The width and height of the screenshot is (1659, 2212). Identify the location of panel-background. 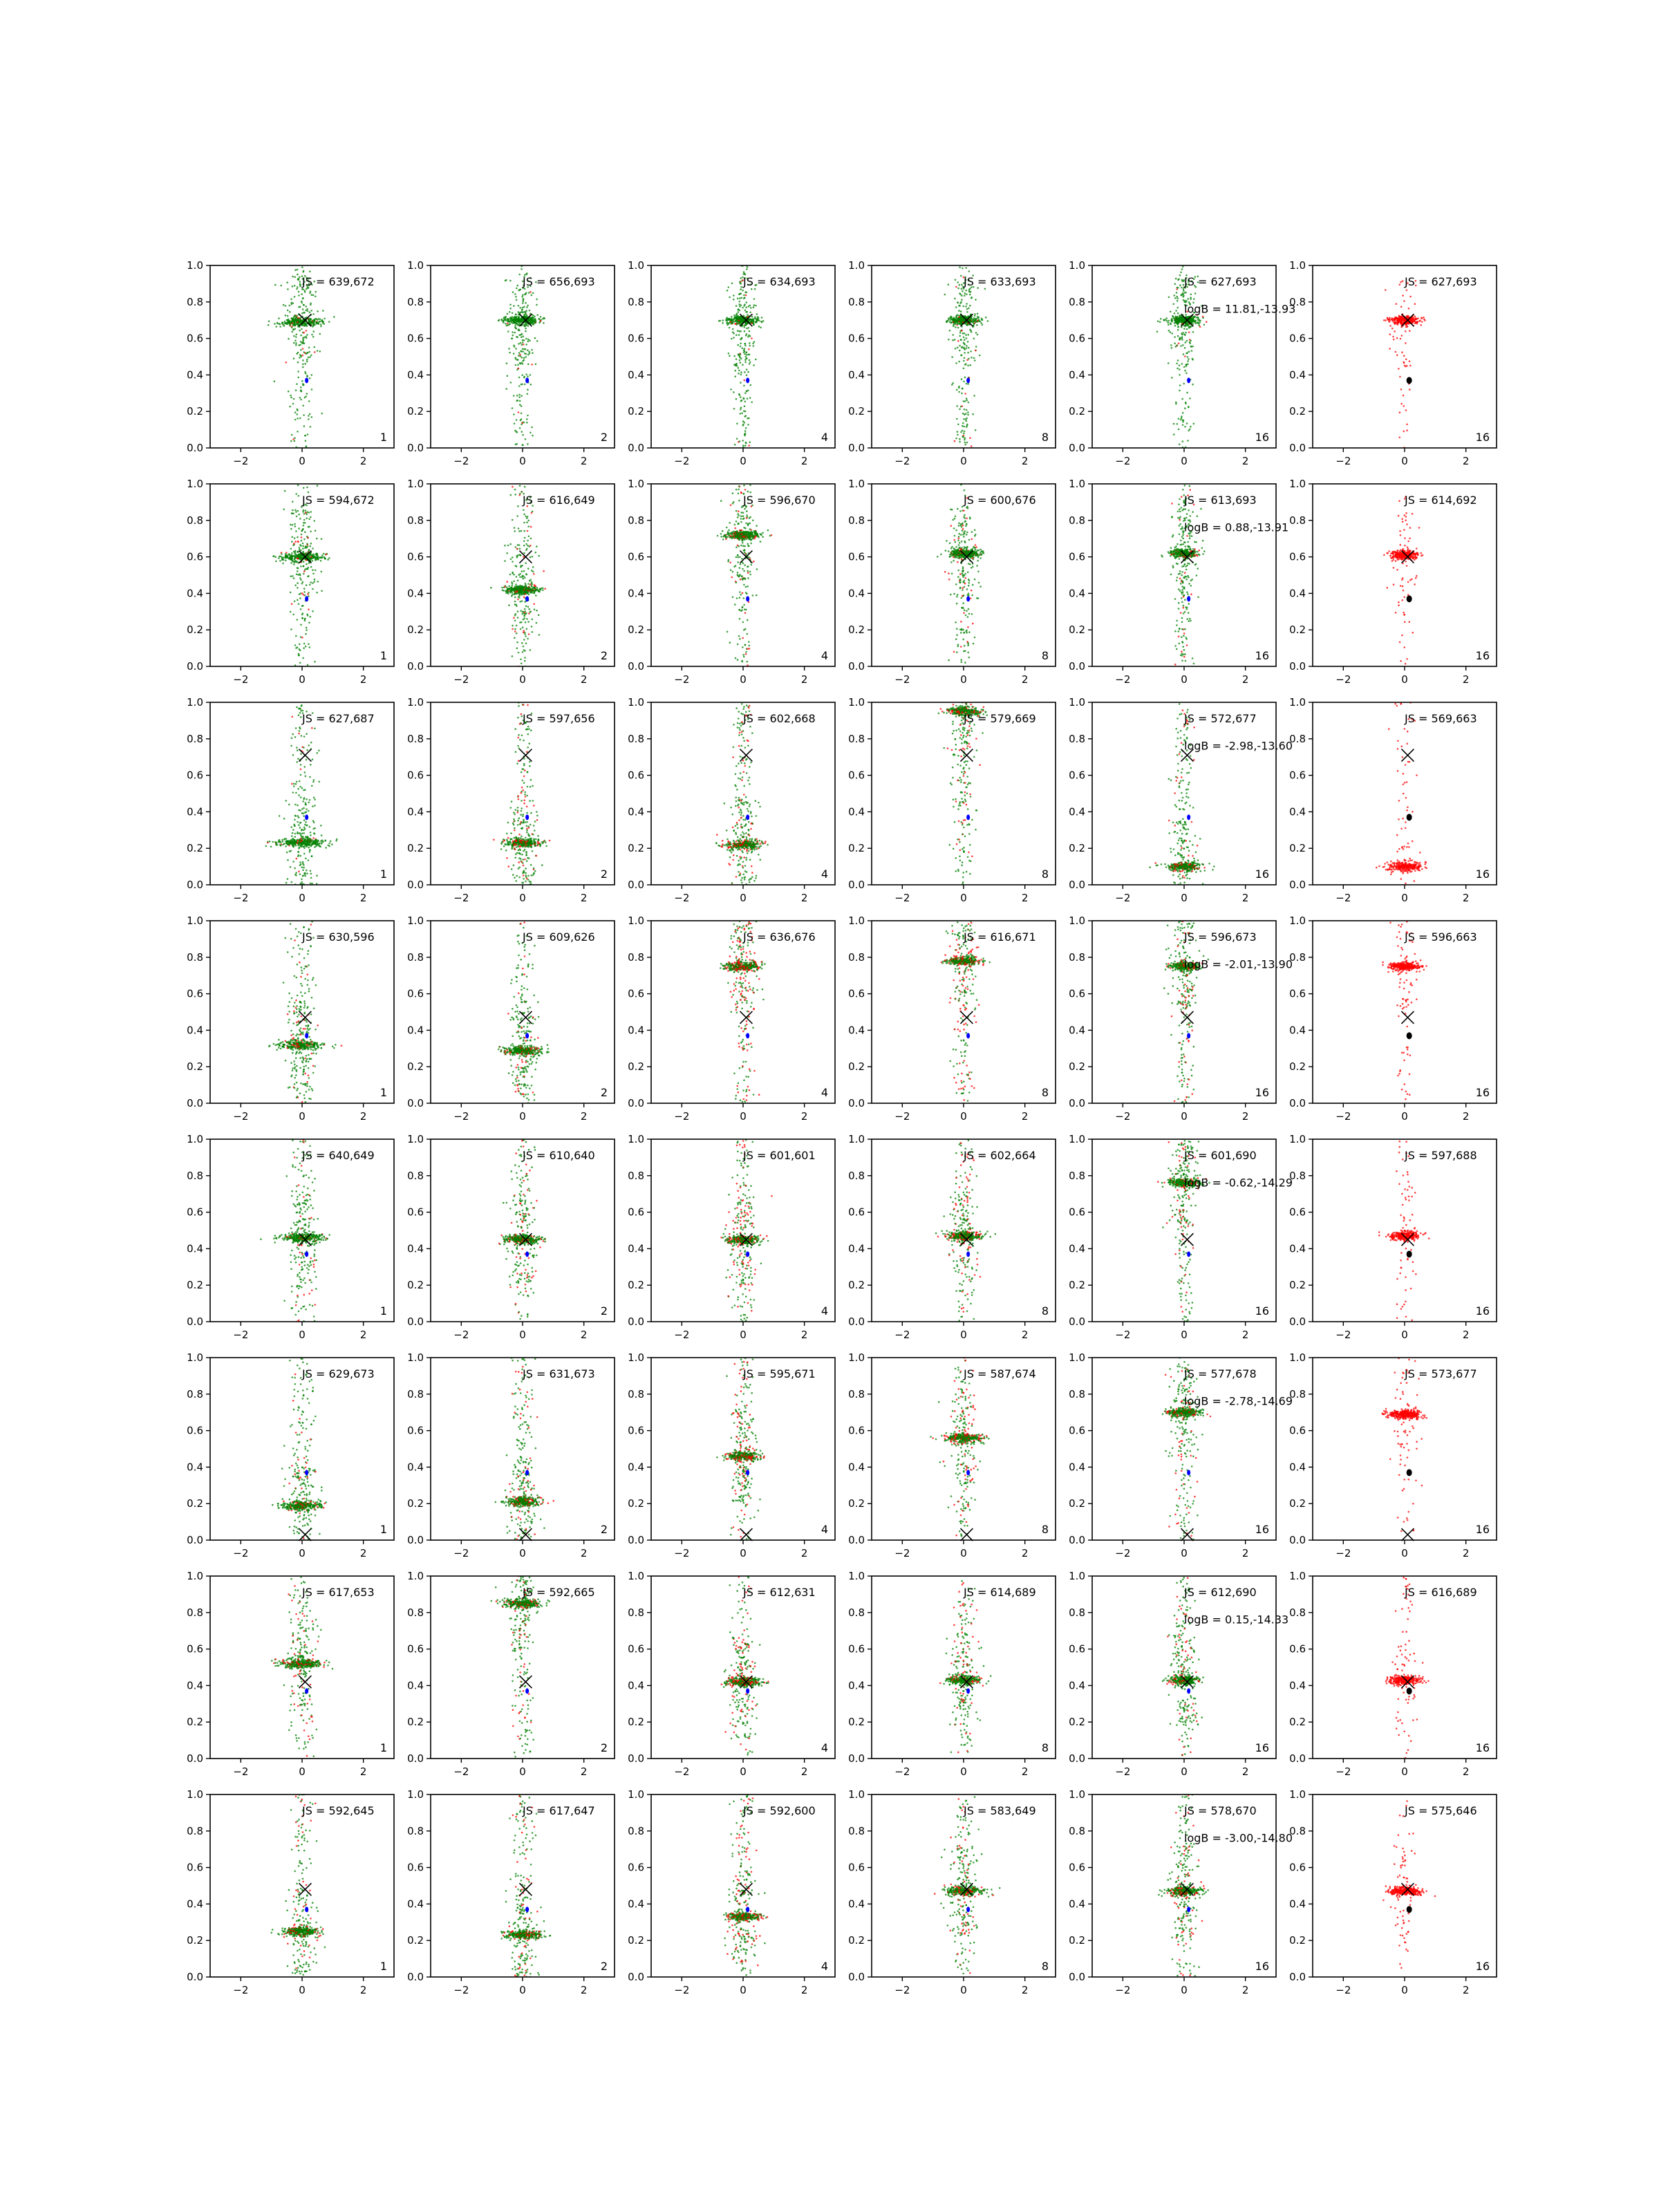
(1405, 357).